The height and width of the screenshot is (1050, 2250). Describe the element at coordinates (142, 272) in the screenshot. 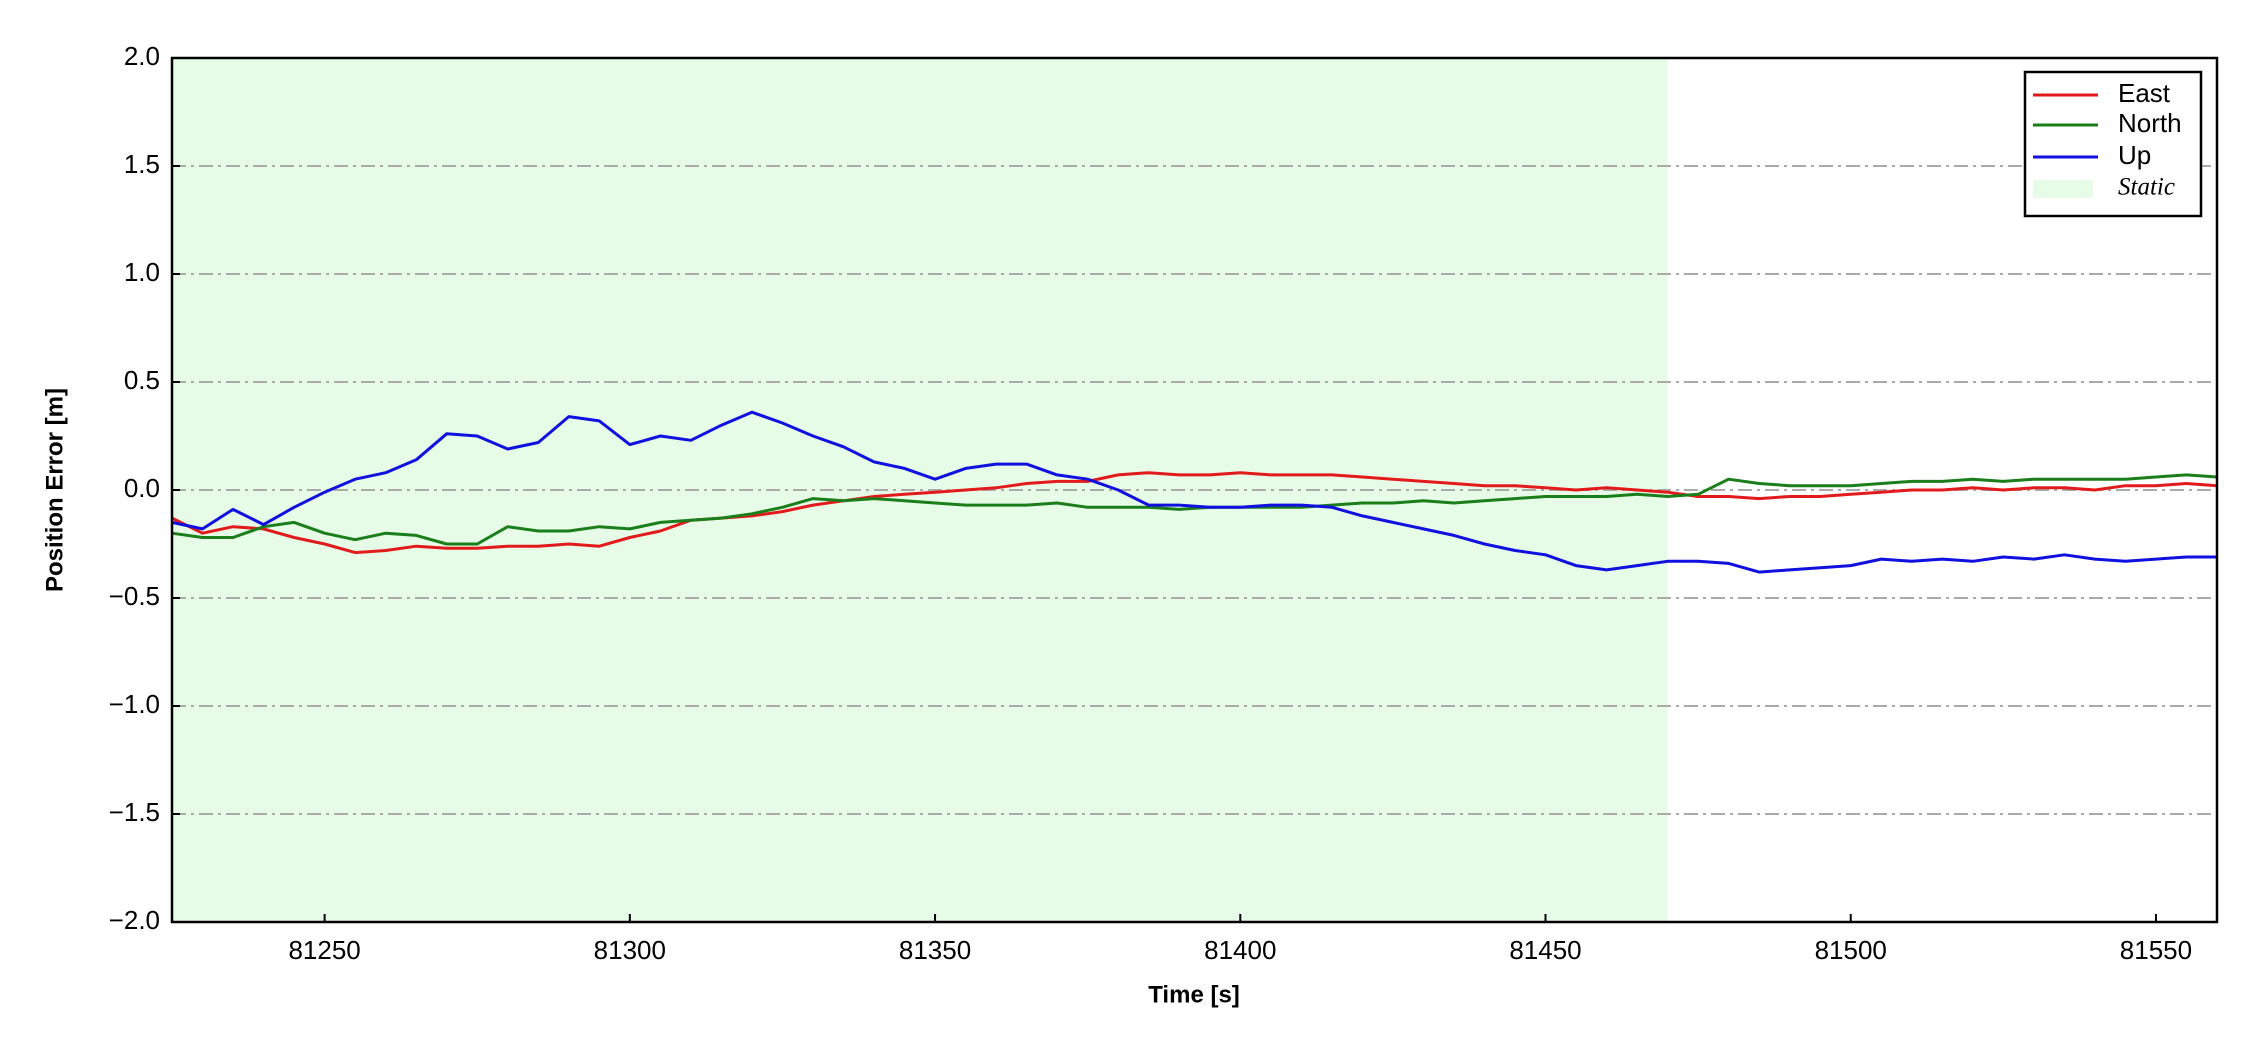

I see `y-tick-label: 1.0` at that location.